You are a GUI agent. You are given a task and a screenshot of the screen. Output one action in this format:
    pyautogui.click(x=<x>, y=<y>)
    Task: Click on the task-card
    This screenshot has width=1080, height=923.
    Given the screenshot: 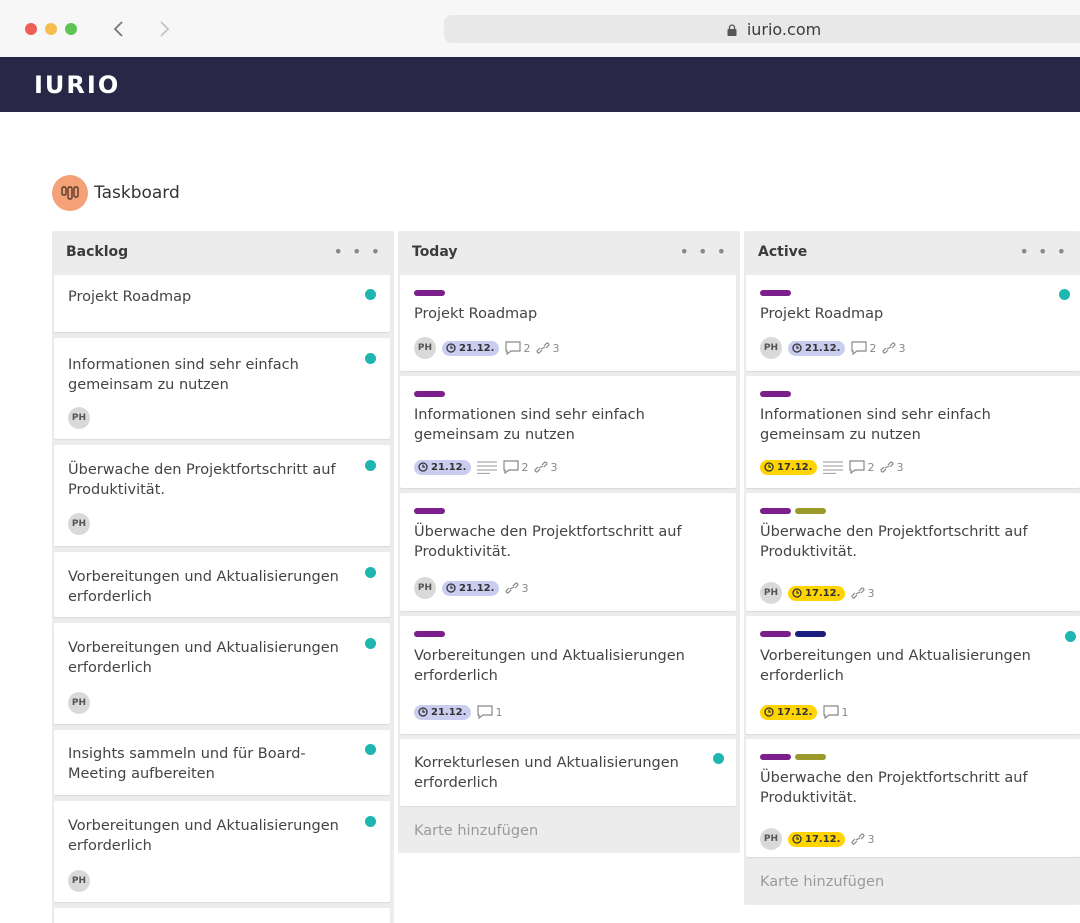 What is the action you would take?
    pyautogui.click(x=222, y=915)
    